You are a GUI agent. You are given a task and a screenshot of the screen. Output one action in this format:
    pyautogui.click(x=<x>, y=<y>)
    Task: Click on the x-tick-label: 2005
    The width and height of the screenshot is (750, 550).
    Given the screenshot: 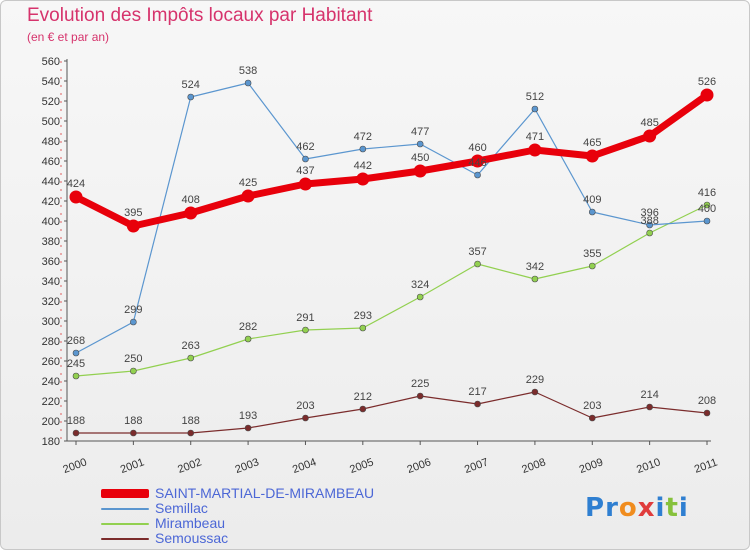 What is the action you would take?
    pyautogui.click(x=361, y=466)
    